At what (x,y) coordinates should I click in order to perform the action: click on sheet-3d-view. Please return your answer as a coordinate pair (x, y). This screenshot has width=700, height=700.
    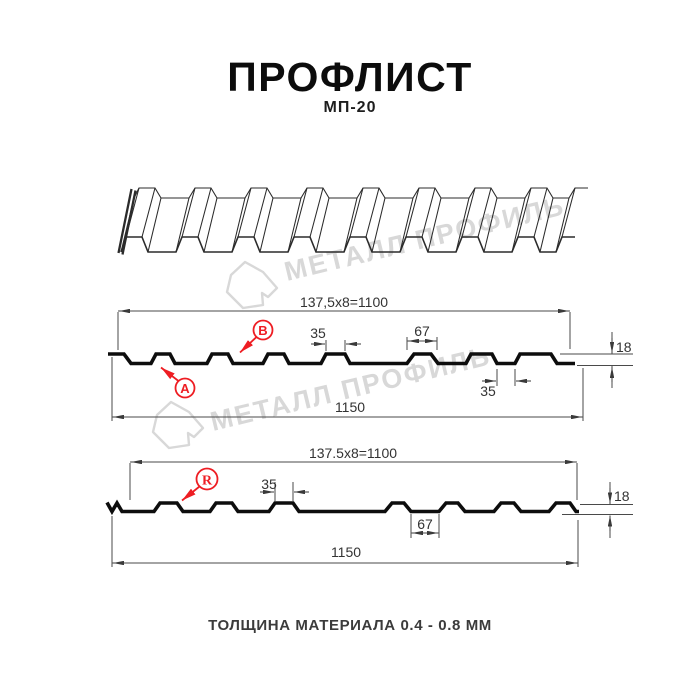
    Looking at the image, I should click on (352, 221).